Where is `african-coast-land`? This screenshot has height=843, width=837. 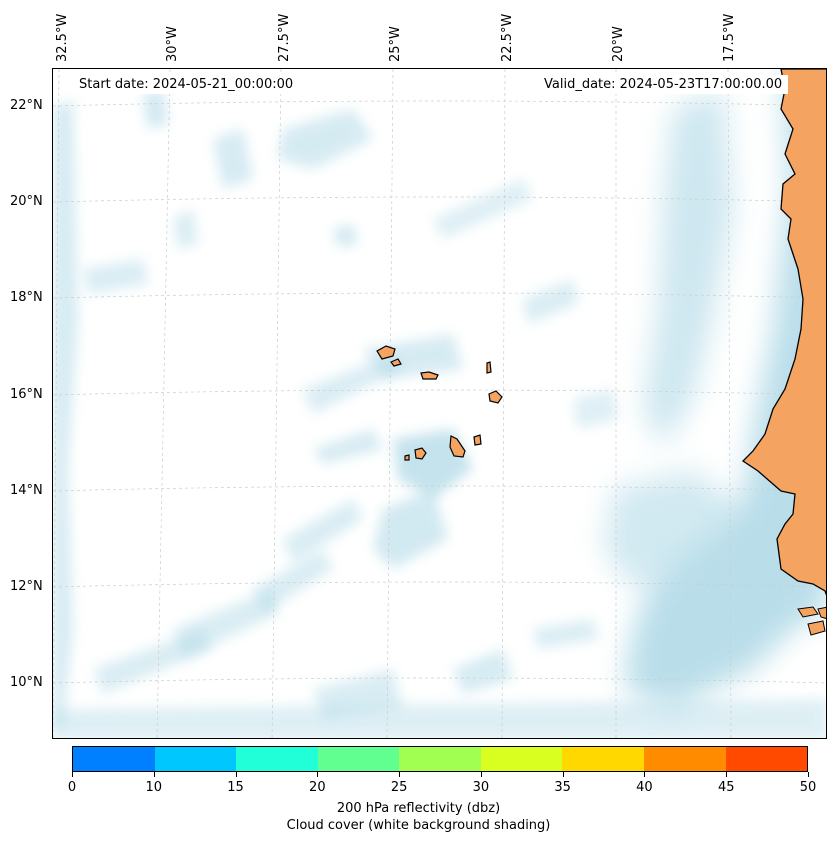 african-coast-land is located at coordinates (783, 332).